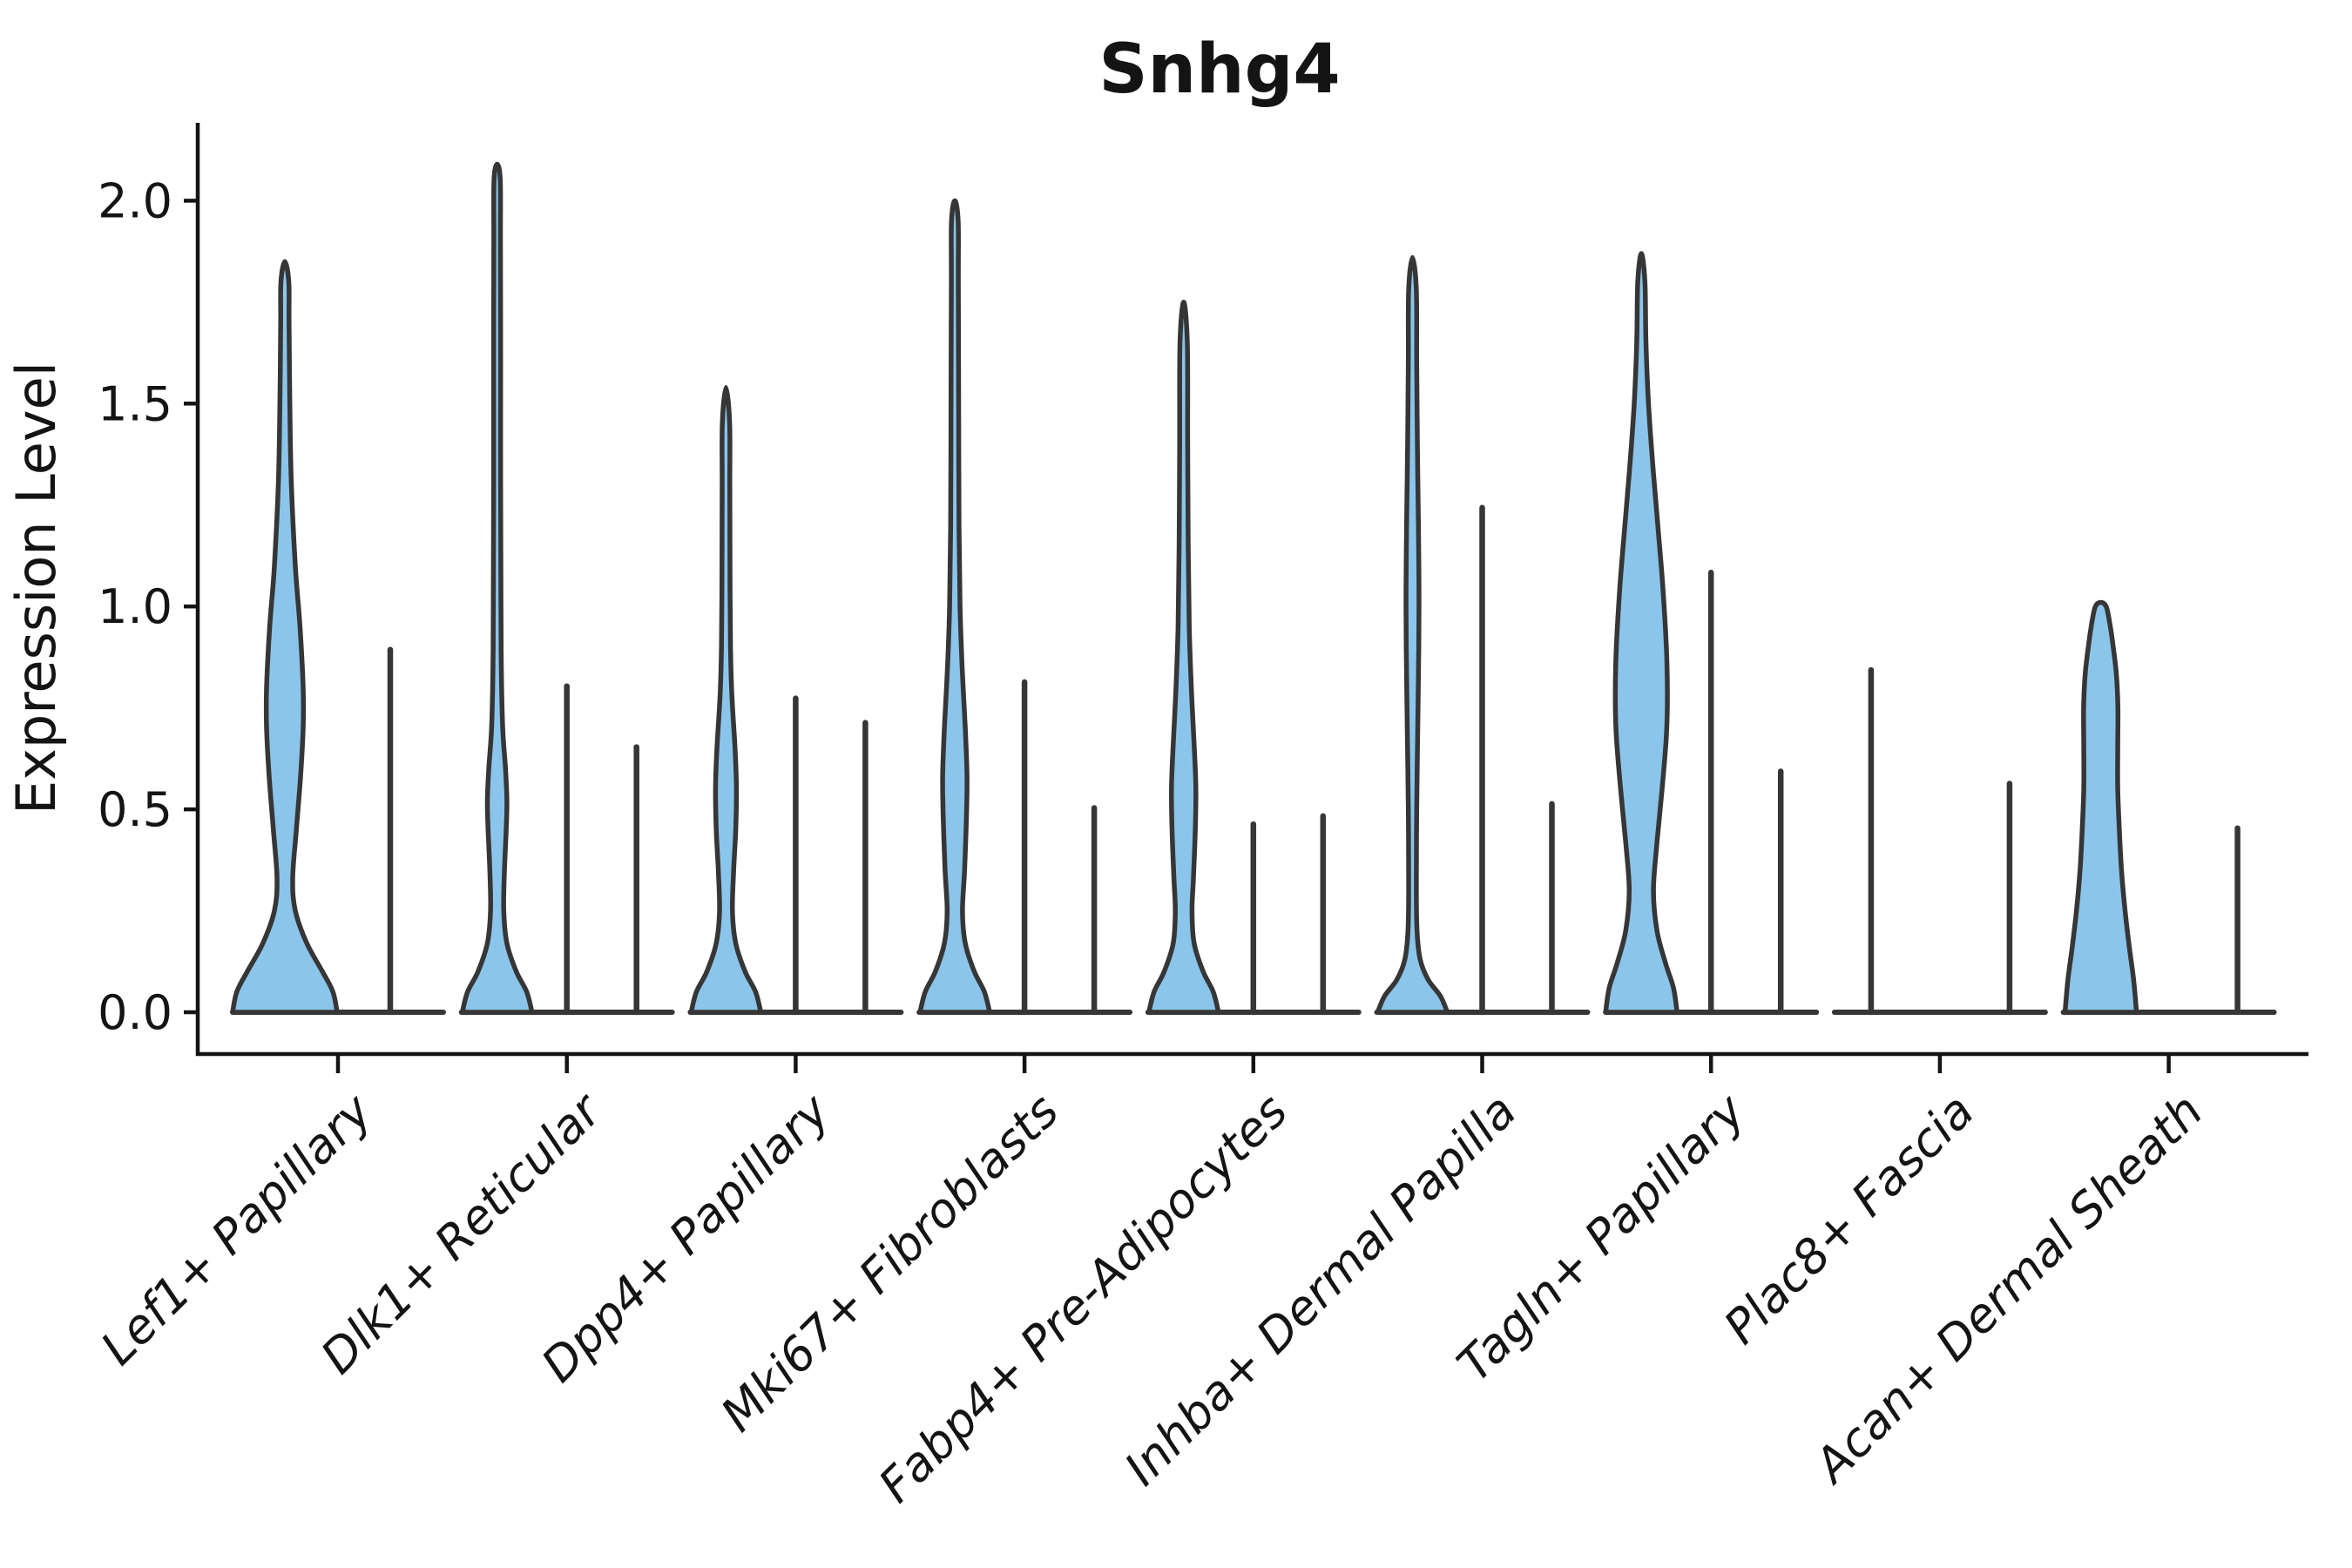 Image resolution: width=2352 pixels, height=1568 pixels. What do you see at coordinates (135, 403) in the screenshot?
I see `y-tick-label: 1.5` at bounding box center [135, 403].